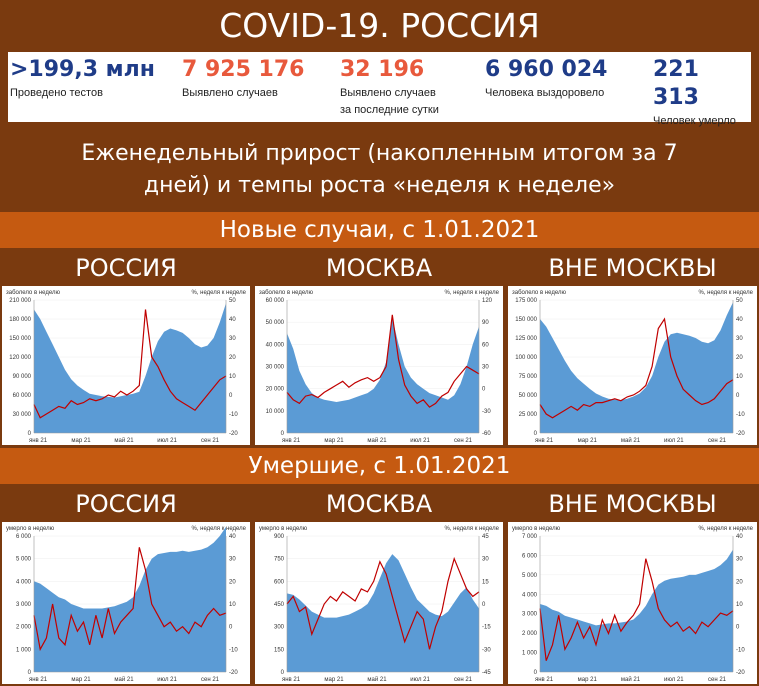 This screenshot has height=686, width=759. I want to click on right-axis-label: %, неделя к неделе, so click(218, 293).